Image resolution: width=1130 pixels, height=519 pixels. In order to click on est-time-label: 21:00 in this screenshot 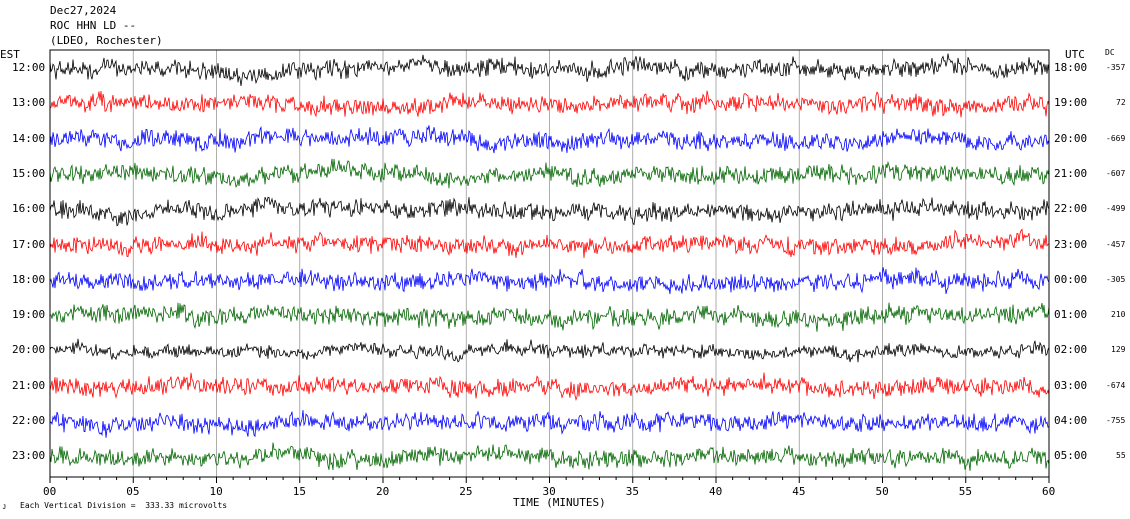, I will do `click(29, 385)`.